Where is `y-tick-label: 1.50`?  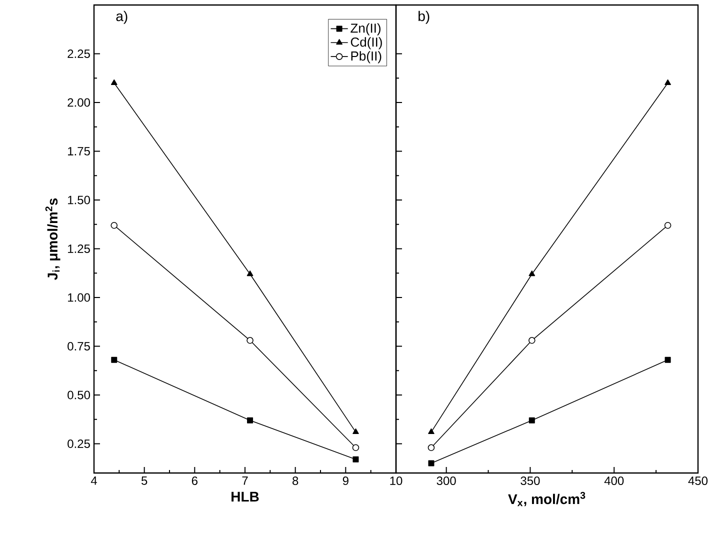 y-tick-label: 1.50 is located at coordinates (79, 200).